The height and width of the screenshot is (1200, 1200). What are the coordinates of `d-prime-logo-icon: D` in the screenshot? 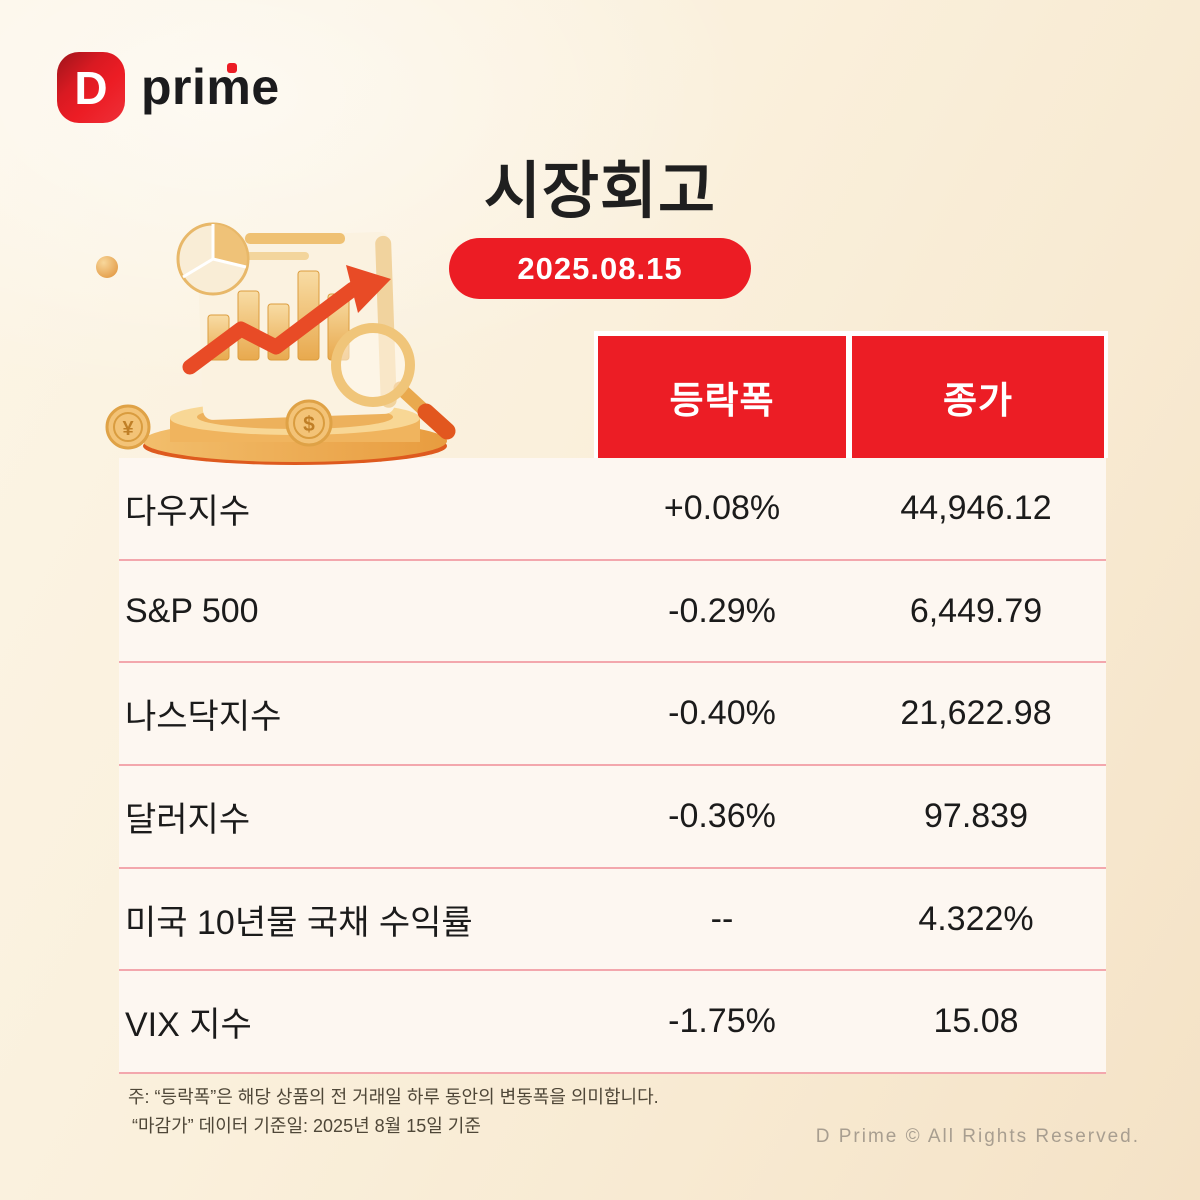 It's located at (91, 87).